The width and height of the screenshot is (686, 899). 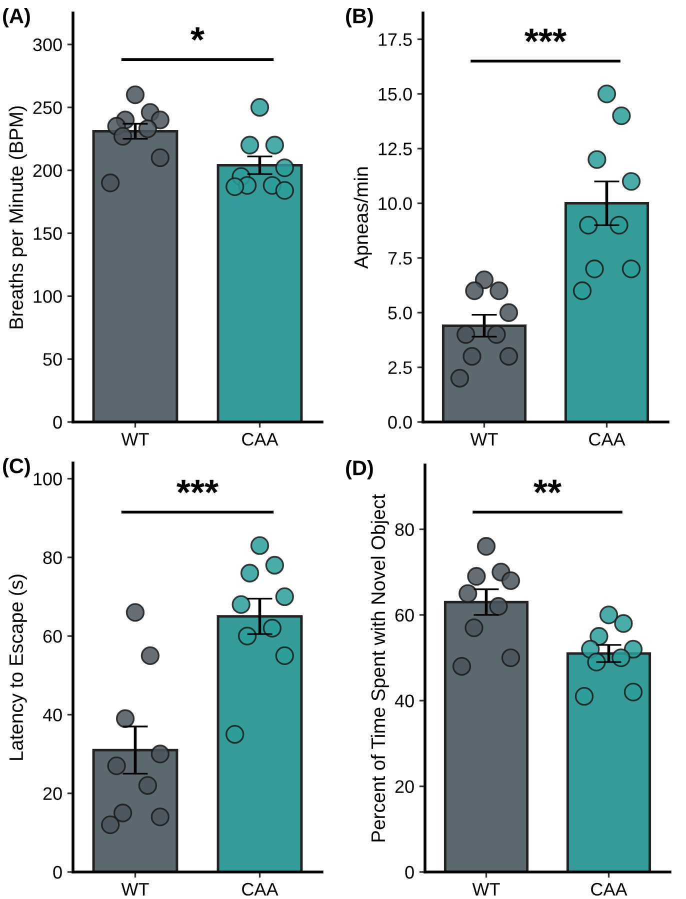 I want to click on y-tick-label: 200, so click(x=47, y=171).